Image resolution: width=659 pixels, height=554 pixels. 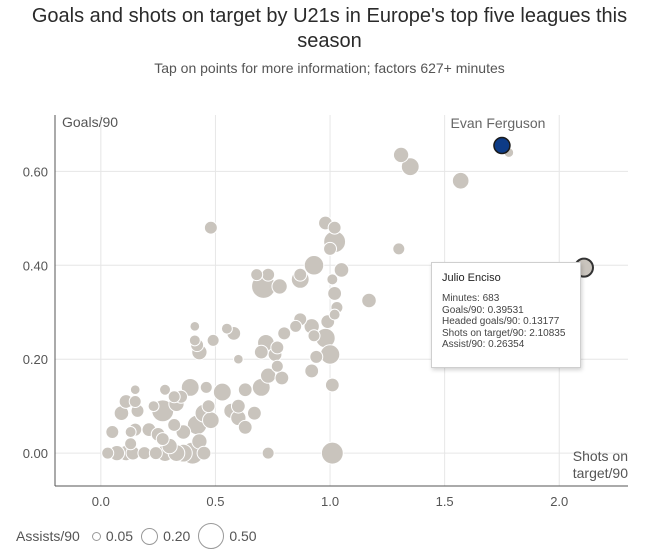 What do you see at coordinates (483, 310) in the screenshot?
I see `tooltip-goals: Goals/90: 0.39531` at bounding box center [483, 310].